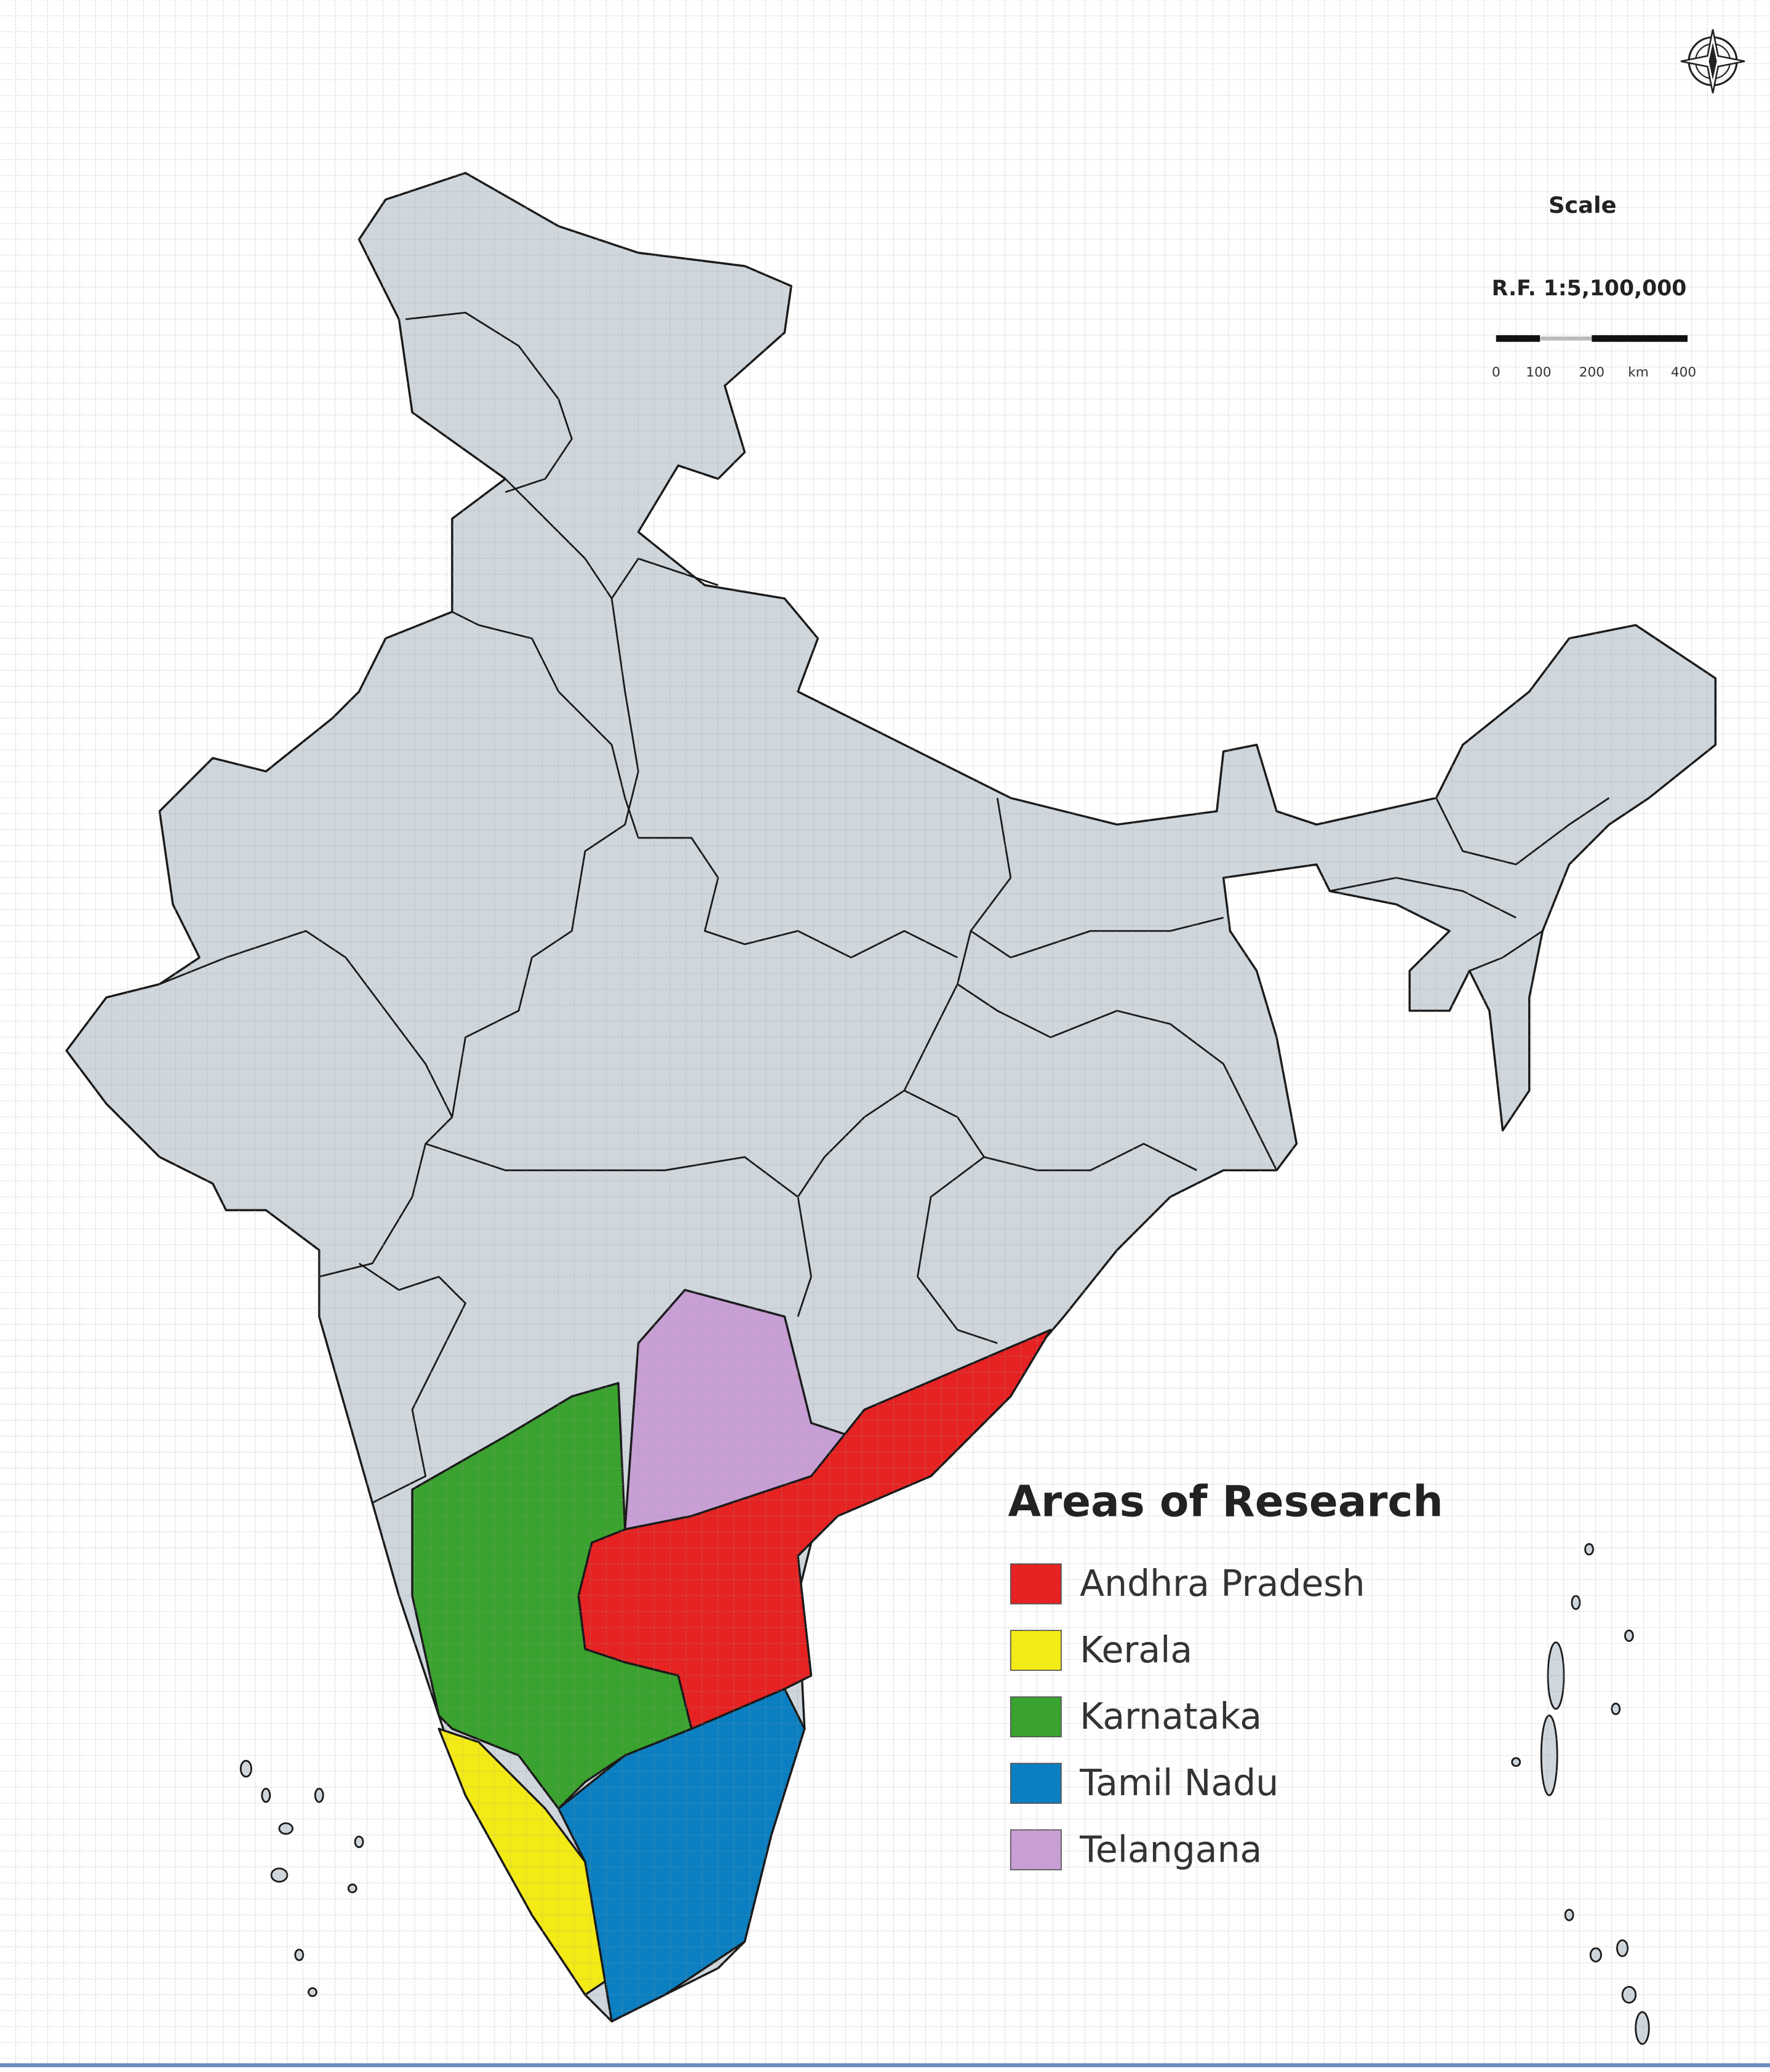  What do you see at coordinates (1638, 373) in the screenshot?
I see `scale-tick-label: km` at bounding box center [1638, 373].